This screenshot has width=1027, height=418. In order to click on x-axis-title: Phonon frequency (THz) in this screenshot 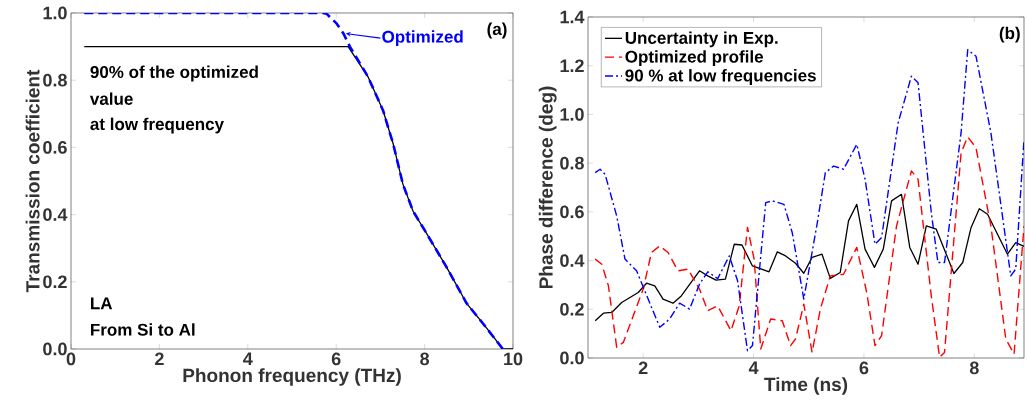, I will do `click(292, 377)`.